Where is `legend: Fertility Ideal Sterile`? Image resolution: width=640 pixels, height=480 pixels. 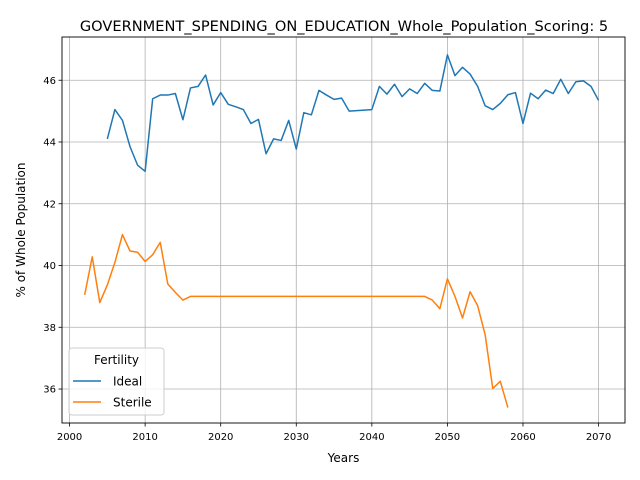
legend: Fertility Ideal Sterile is located at coordinates (116, 381).